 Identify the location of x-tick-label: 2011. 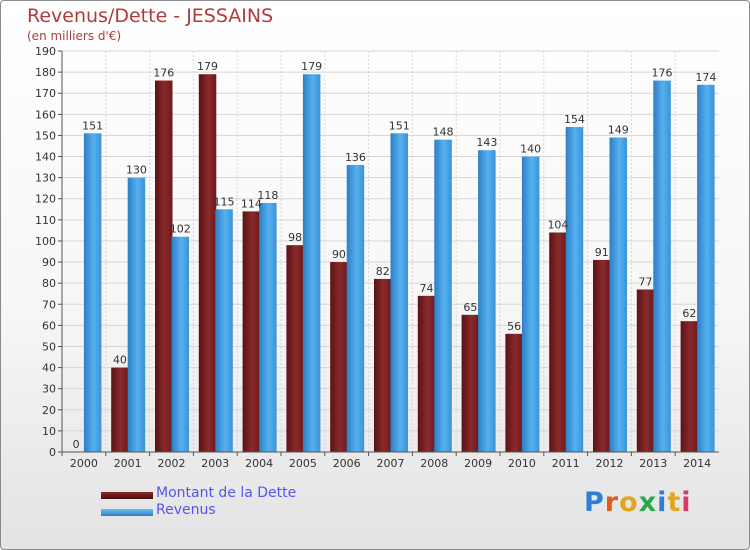
(566, 463).